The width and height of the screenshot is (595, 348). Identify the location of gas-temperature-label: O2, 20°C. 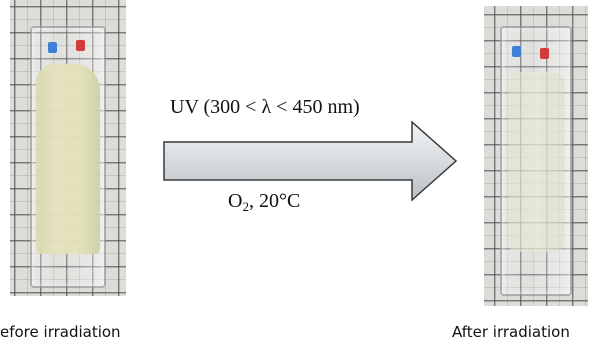
(264, 202).